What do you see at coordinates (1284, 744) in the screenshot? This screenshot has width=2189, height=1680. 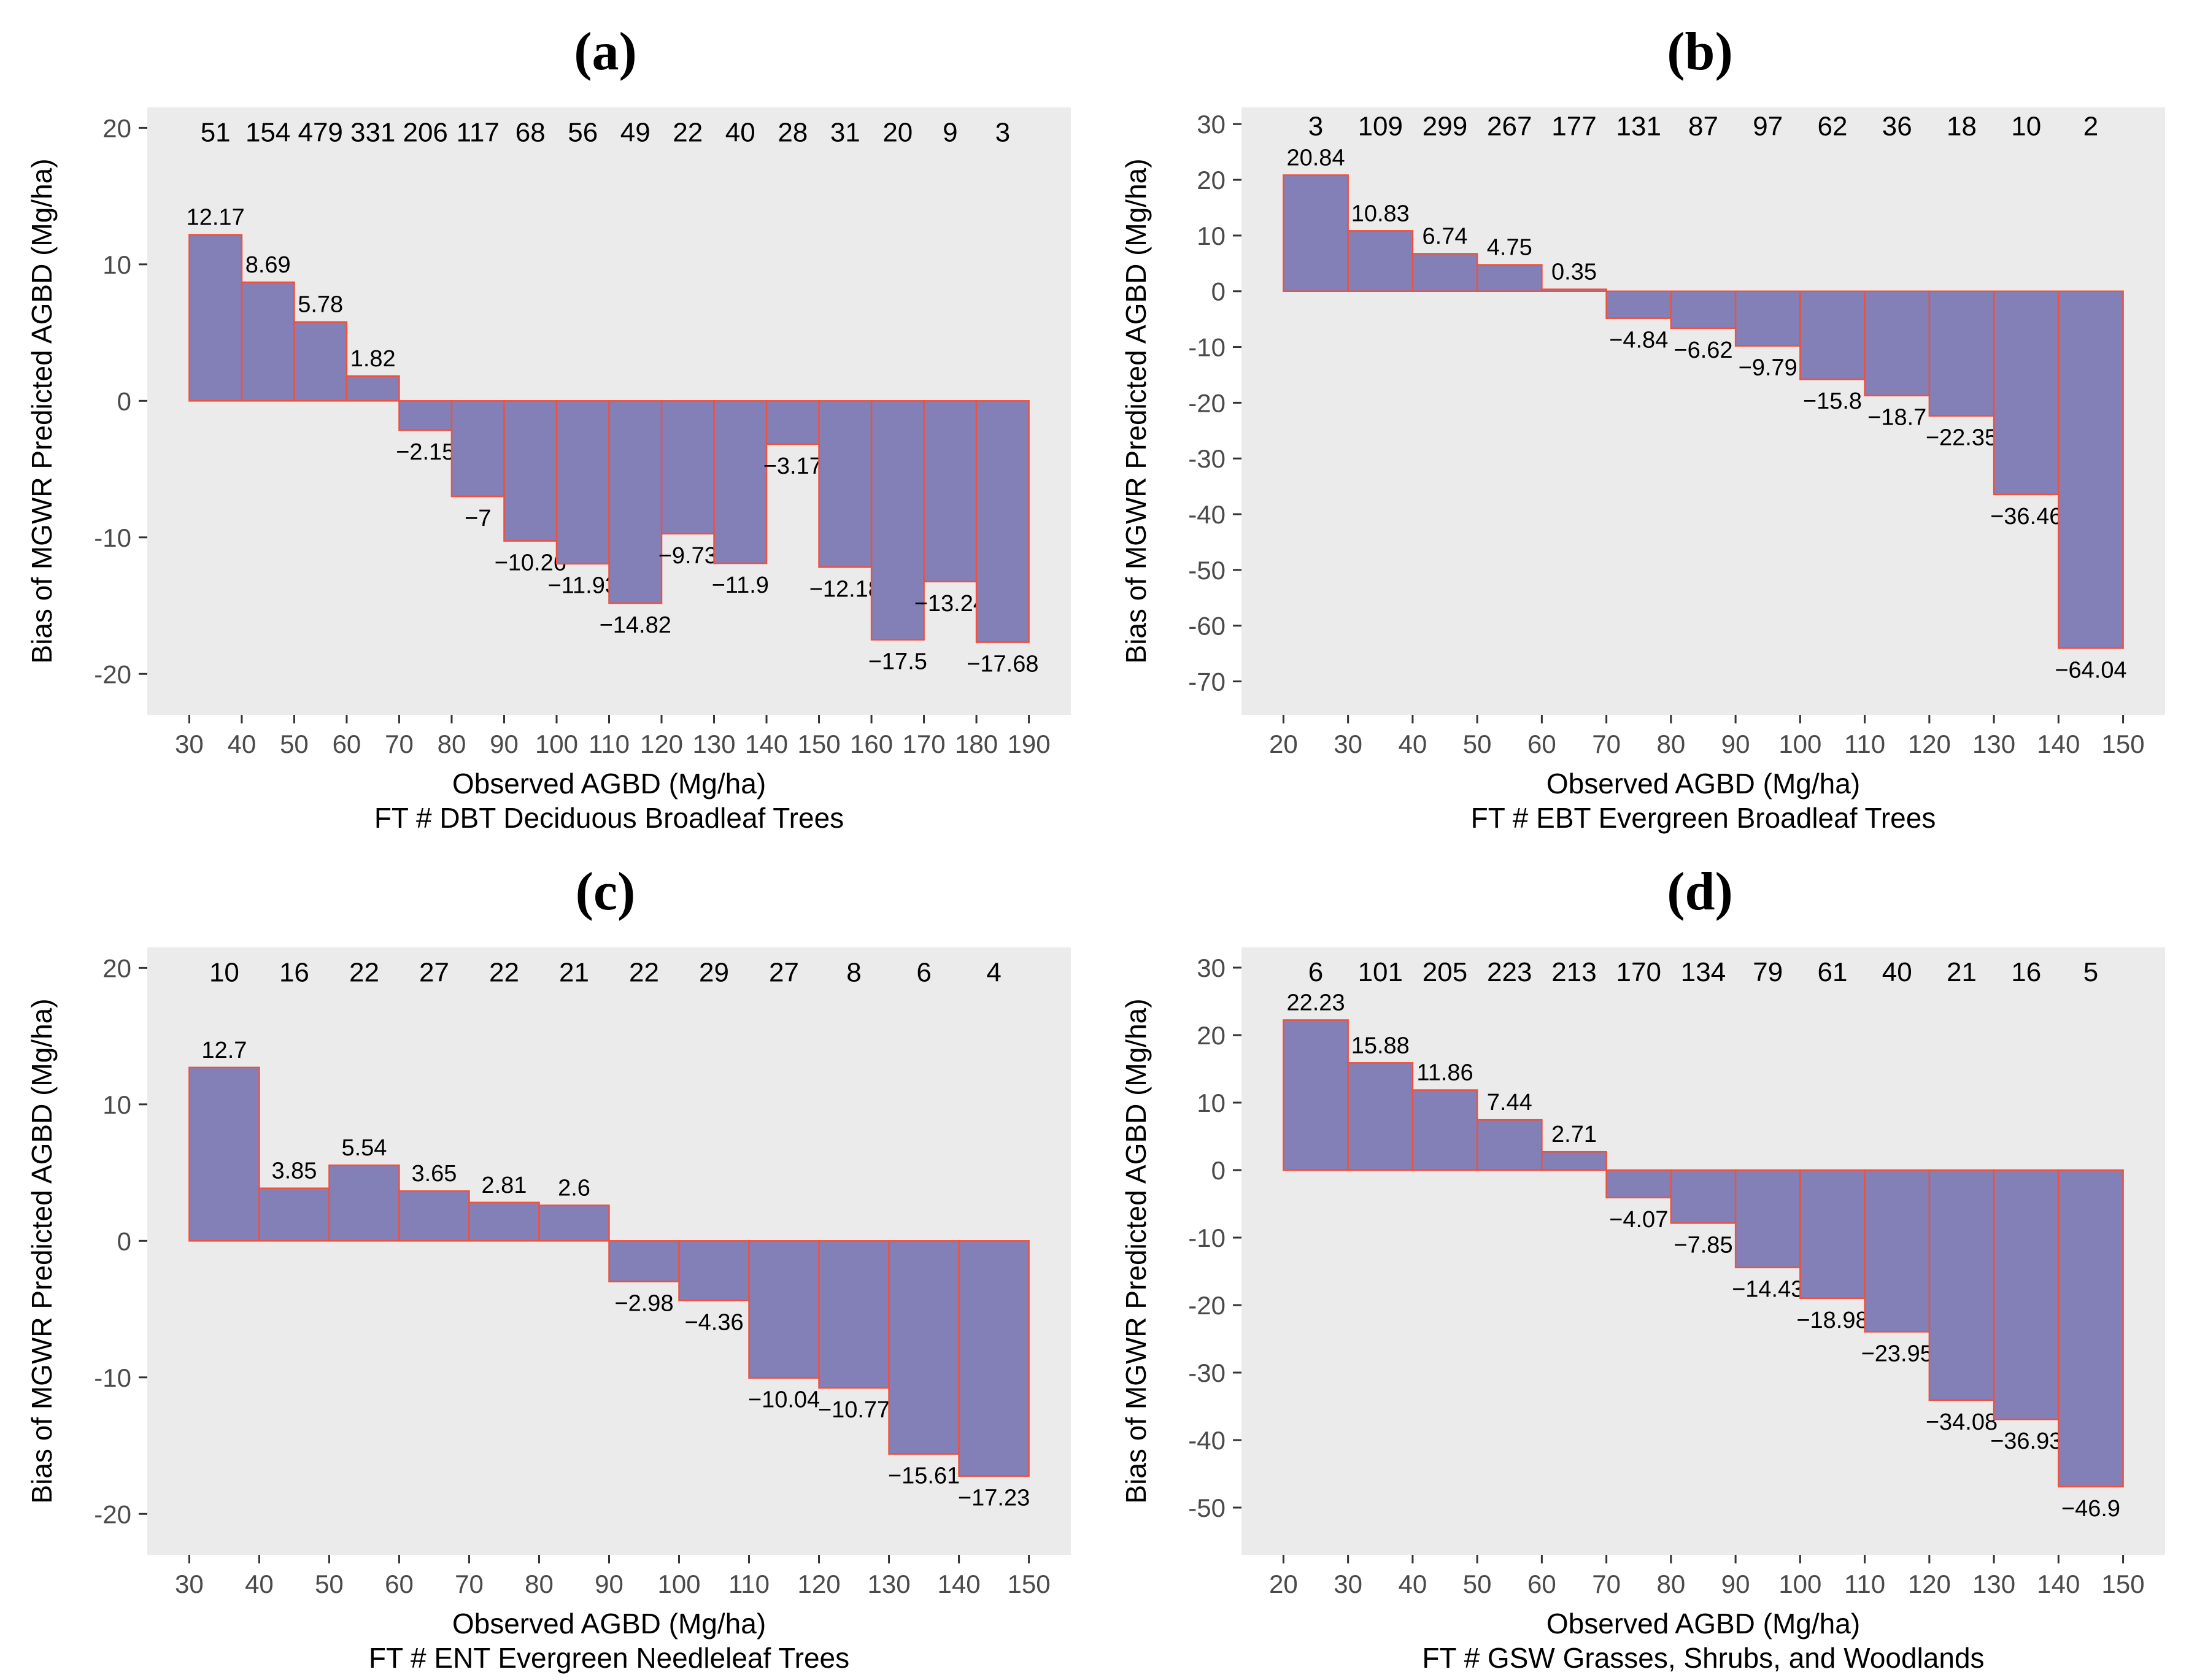 I see `x-tick-label: 20` at bounding box center [1284, 744].